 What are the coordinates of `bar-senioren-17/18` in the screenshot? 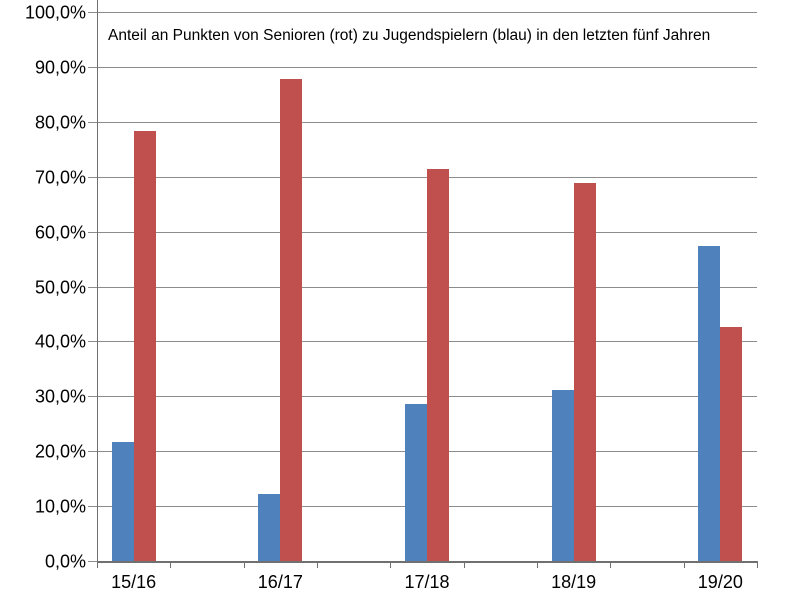 It's located at (438, 365).